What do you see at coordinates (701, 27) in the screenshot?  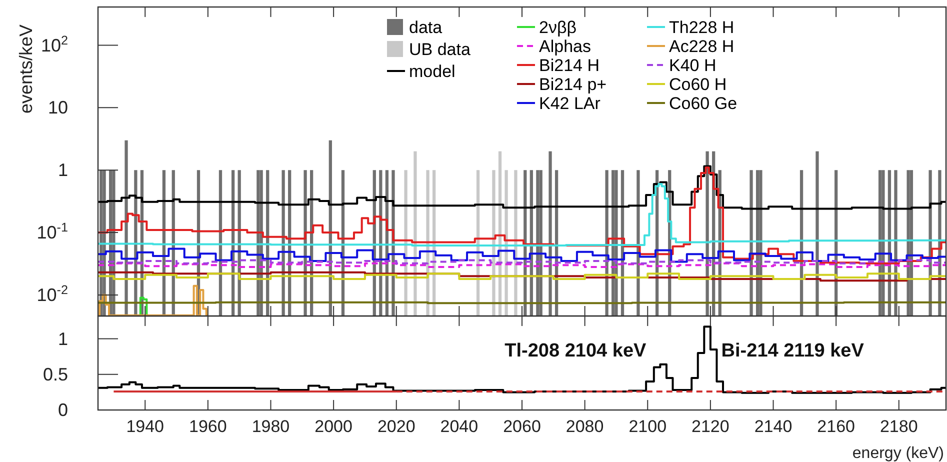 I see `legend-label: Th228 H` at bounding box center [701, 27].